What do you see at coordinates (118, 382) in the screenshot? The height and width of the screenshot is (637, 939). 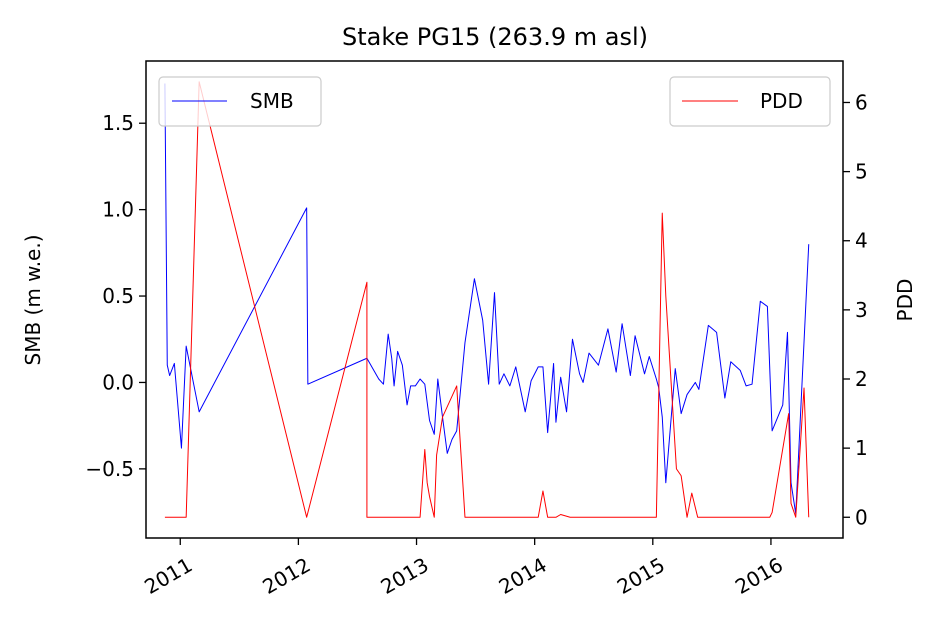 I see `left-y-tick-label: 0.0` at bounding box center [118, 382].